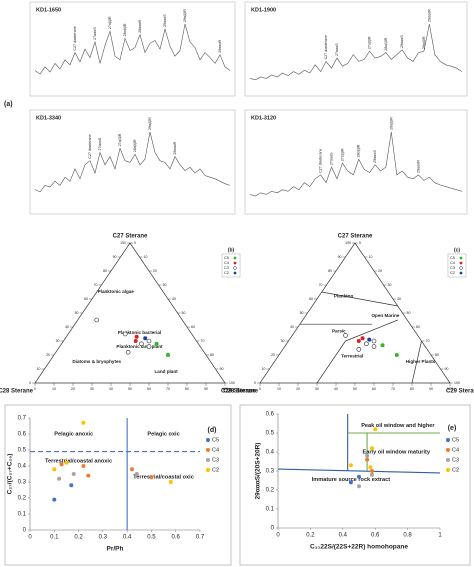 This screenshot has width=474, height=567. Describe the element at coordinates (255, 383) in the screenshot. I see `ternary-tick-label: 0` at that location.